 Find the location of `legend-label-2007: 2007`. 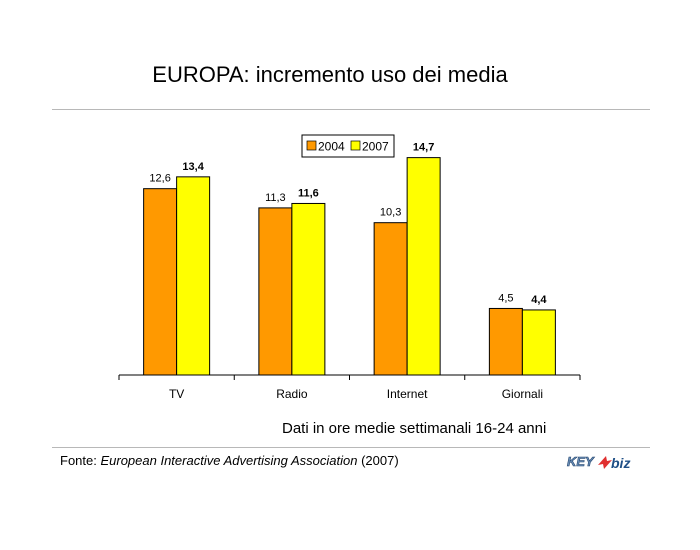

legend-label-2007: 2007 is located at coordinates (375, 147).